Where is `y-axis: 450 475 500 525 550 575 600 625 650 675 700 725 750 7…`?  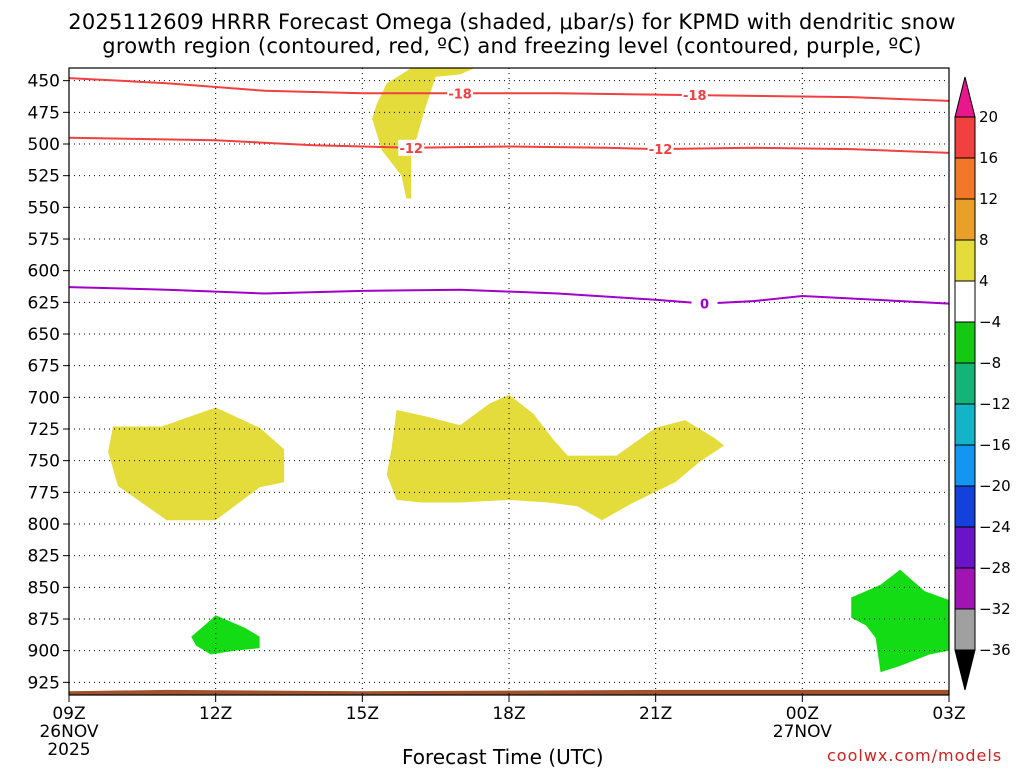 y-axis: 450 475 500 525 550 575 600 625 650 675 700 725 750 7… is located at coordinates (48, 382).